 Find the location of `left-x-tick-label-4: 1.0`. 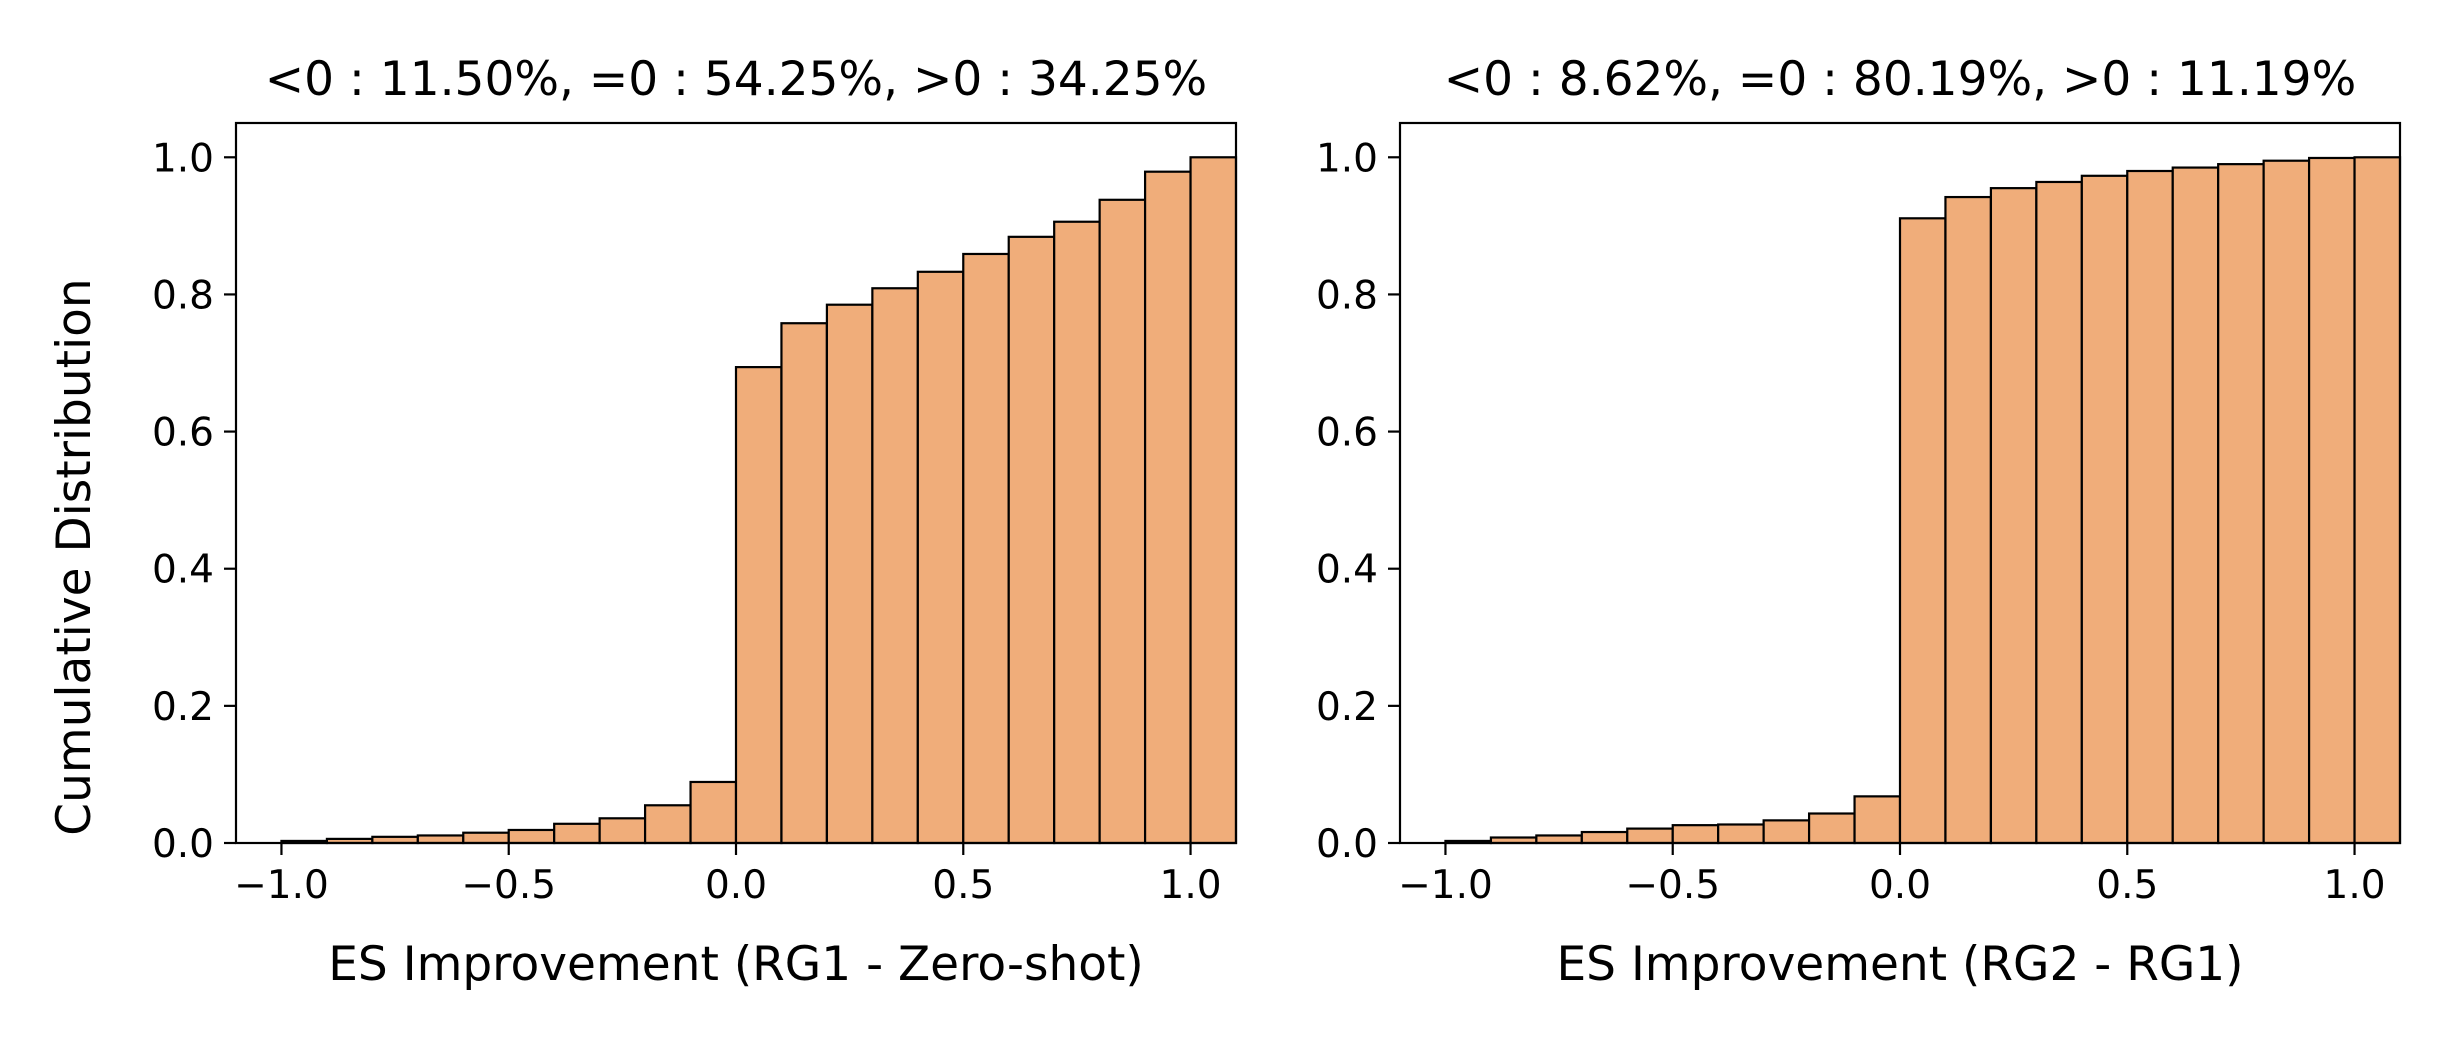

left-x-tick-label-4: 1.0 is located at coordinates (1191, 885).